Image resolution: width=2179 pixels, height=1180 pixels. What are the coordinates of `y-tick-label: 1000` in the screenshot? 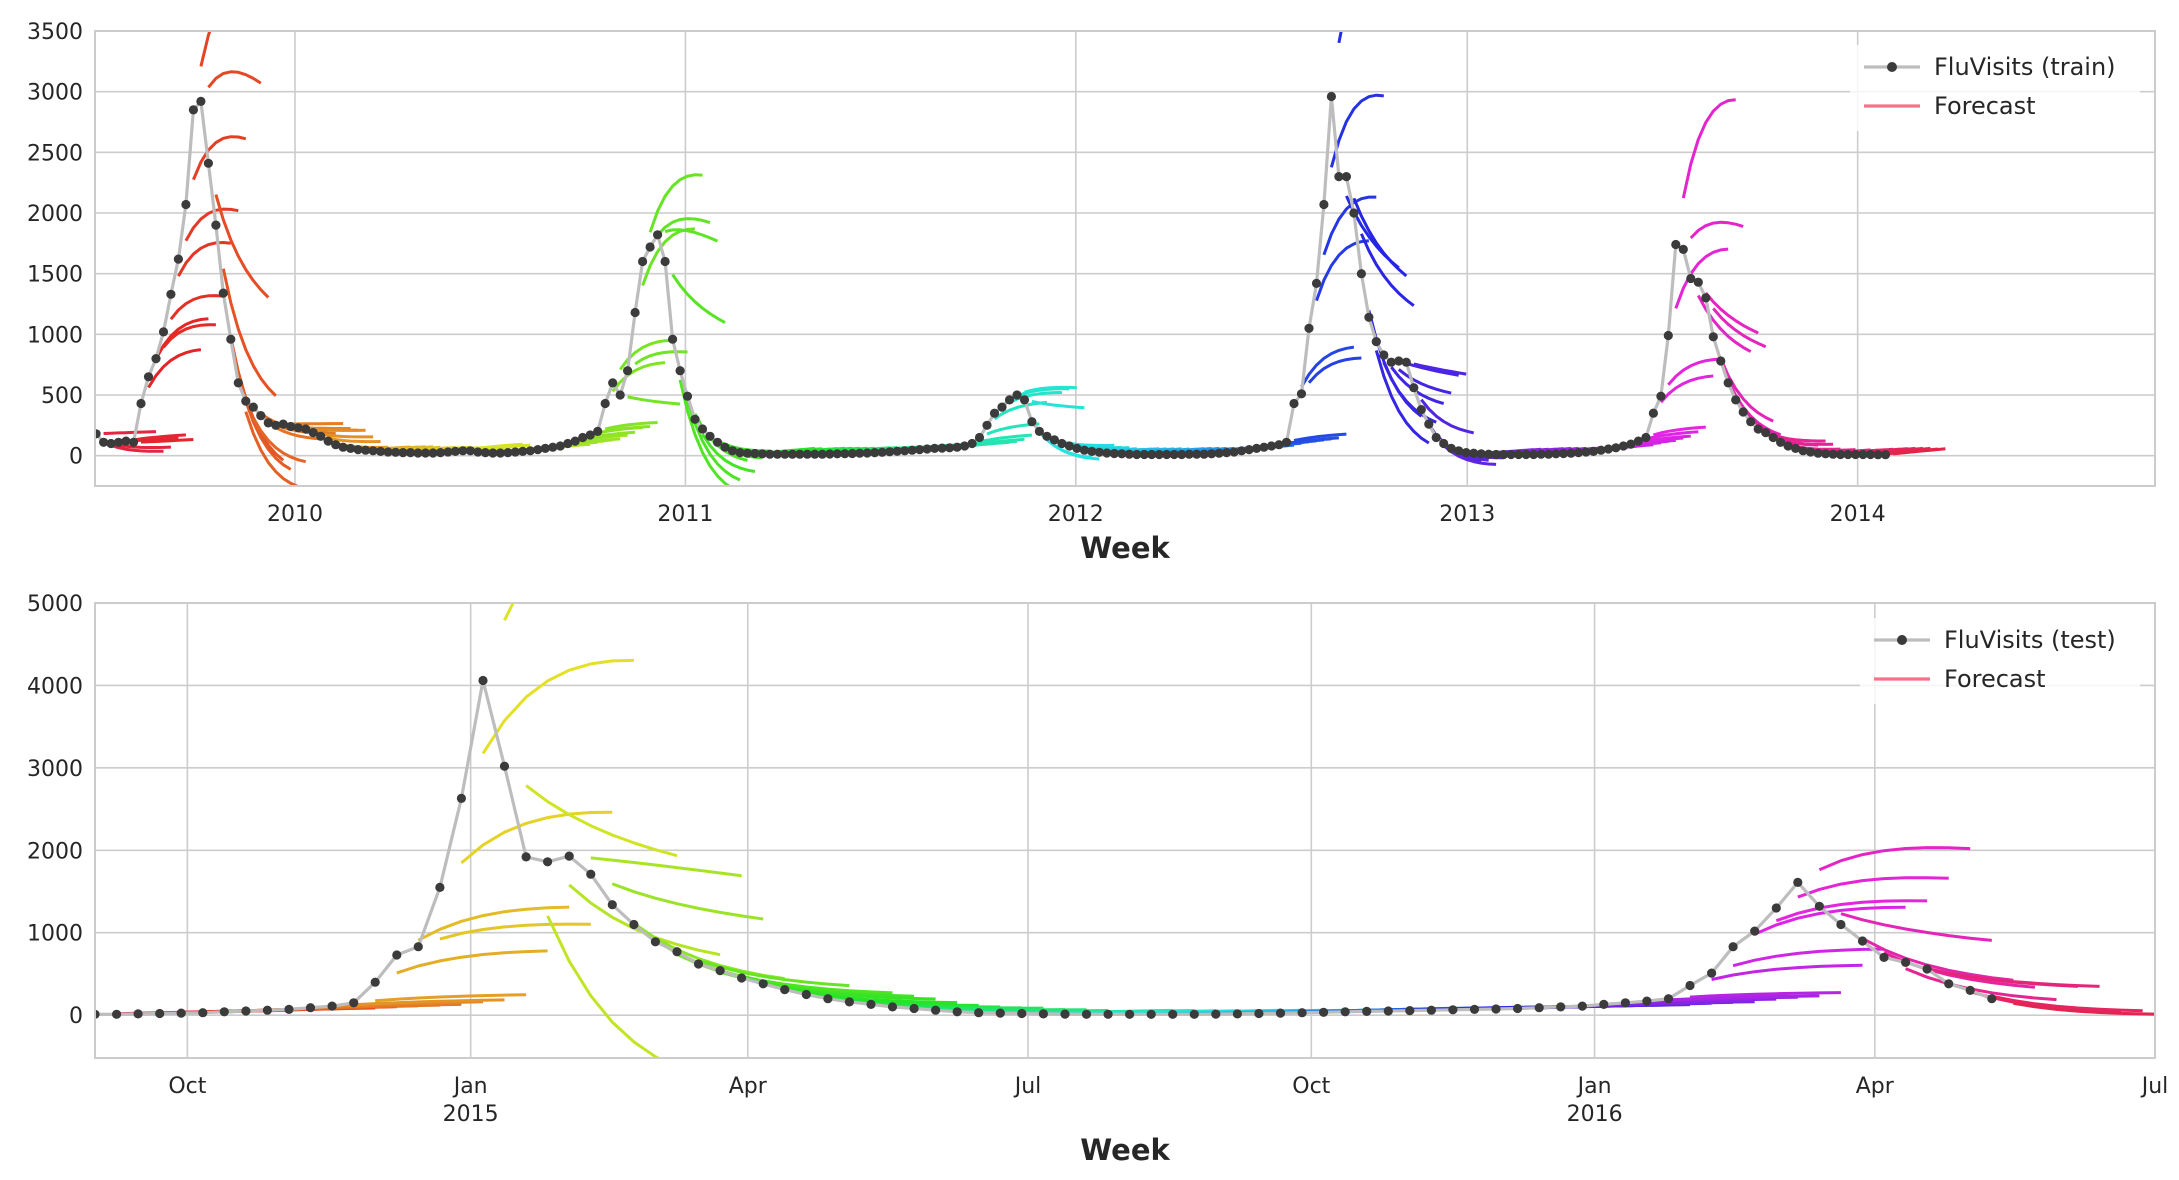 It's located at (55, 335).